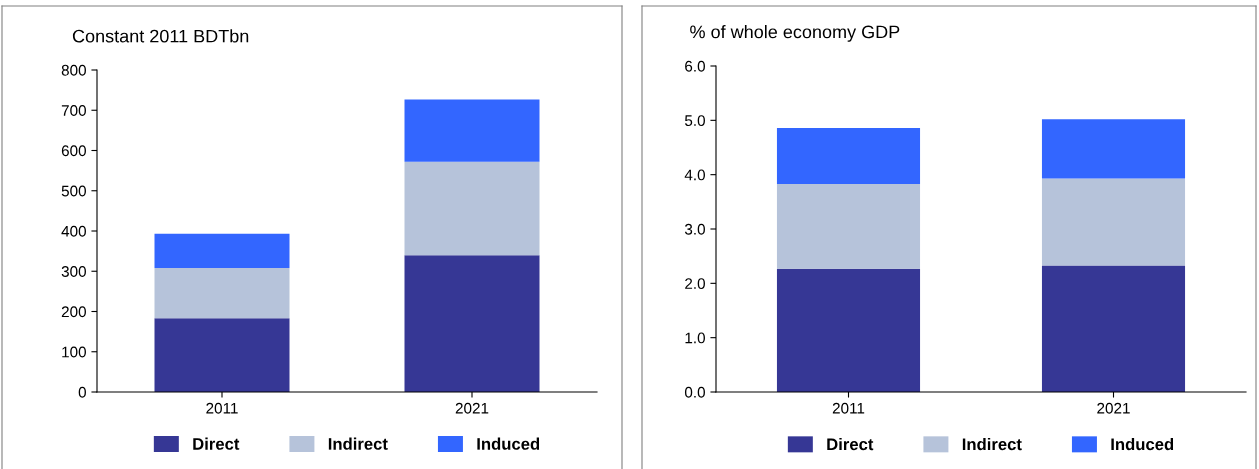  What do you see at coordinates (82, 392) in the screenshot?
I see `y-tick-label: 0` at bounding box center [82, 392].